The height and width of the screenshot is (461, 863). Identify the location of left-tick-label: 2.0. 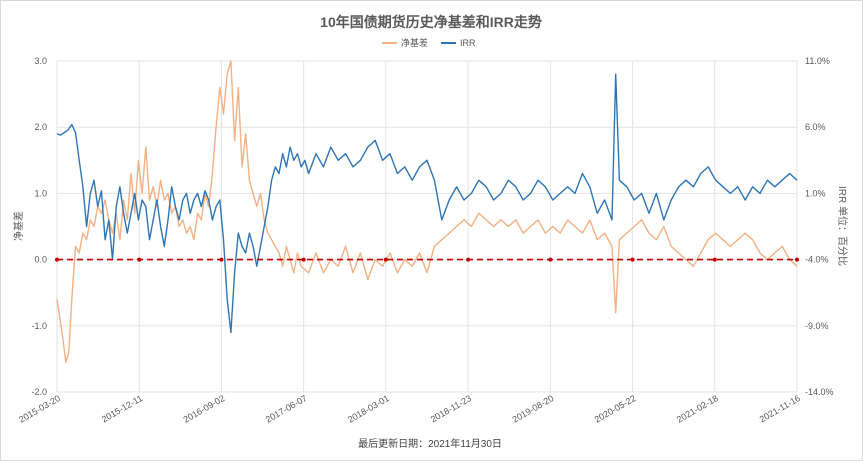
(40, 127).